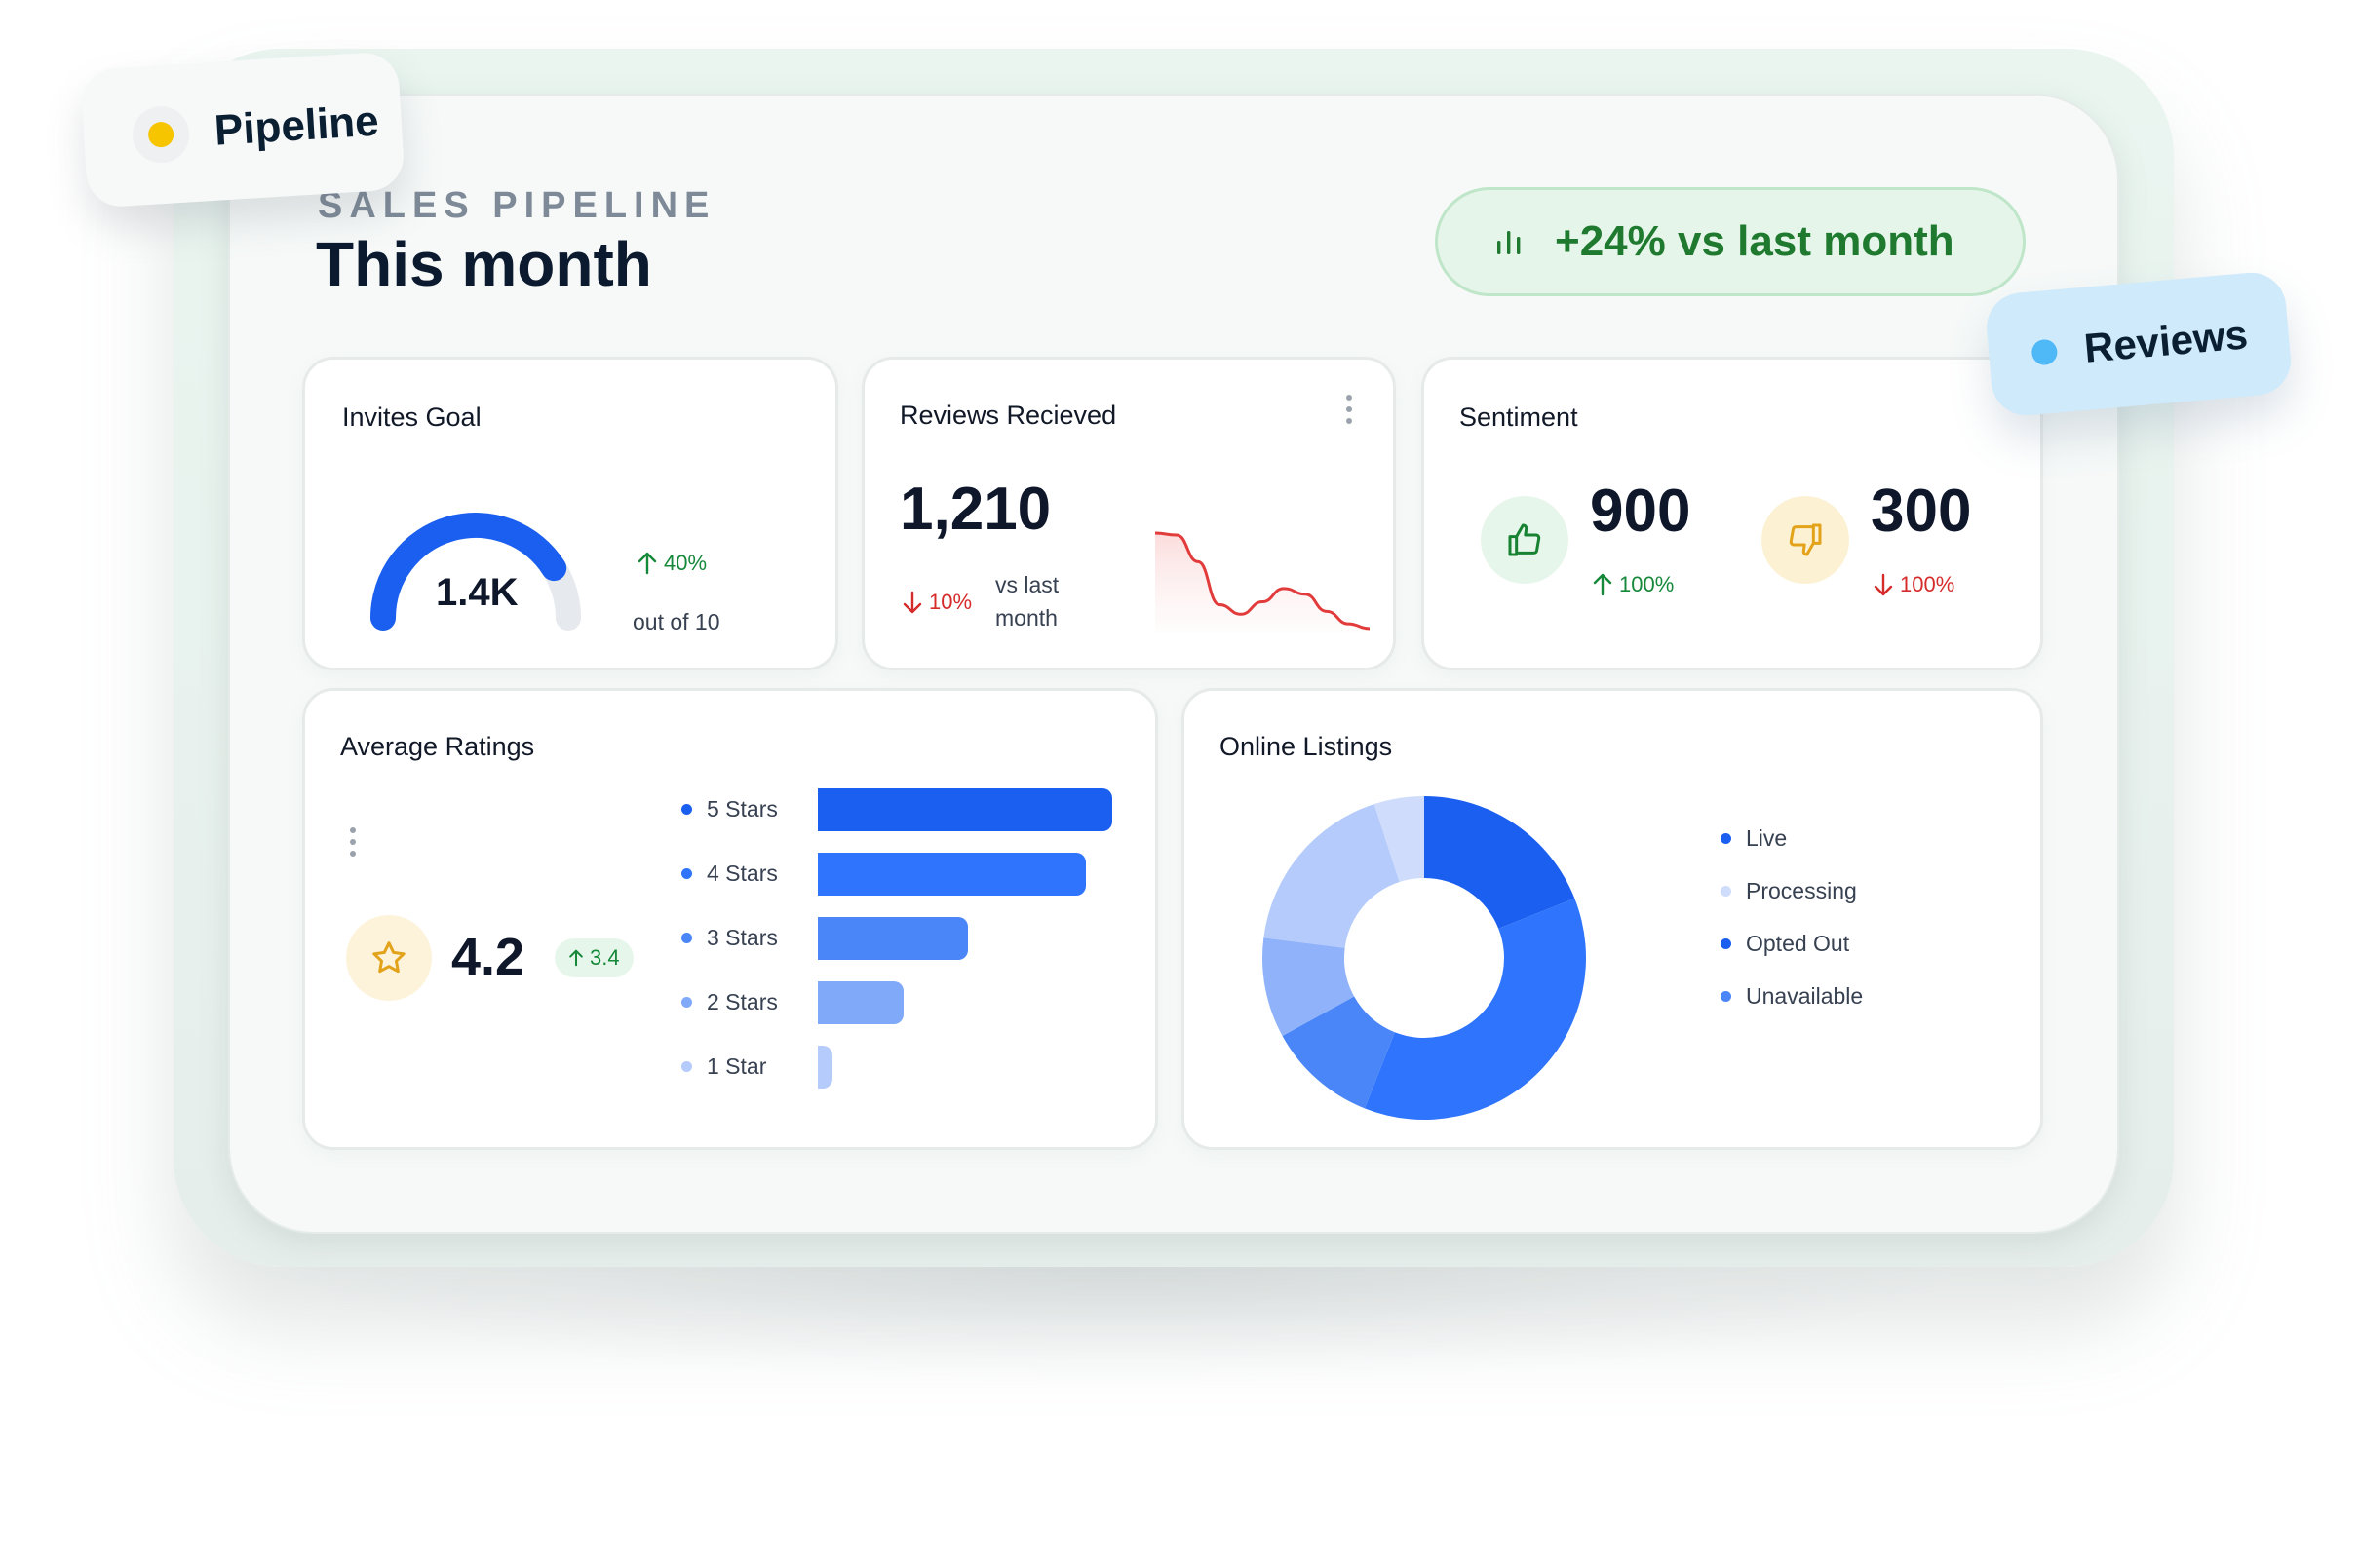 The image size is (2359, 1568). What do you see at coordinates (1518, 417) in the screenshot?
I see `card-title: Sentiment` at bounding box center [1518, 417].